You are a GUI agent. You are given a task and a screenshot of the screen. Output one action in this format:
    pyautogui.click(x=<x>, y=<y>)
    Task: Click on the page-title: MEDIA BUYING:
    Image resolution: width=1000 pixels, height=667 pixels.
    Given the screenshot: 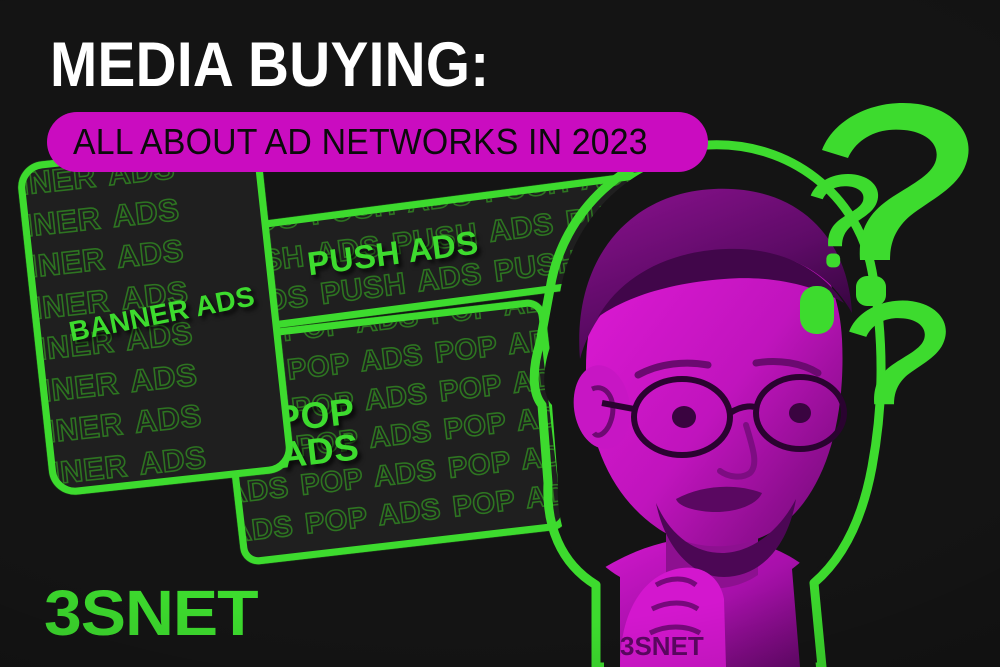 What is the action you would take?
    pyautogui.click(x=270, y=65)
    